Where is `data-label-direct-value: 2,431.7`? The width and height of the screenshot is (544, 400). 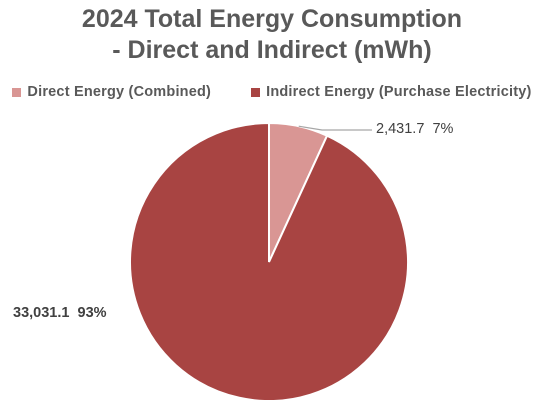
data-label-direct-value: 2,431.7 is located at coordinates (400, 129).